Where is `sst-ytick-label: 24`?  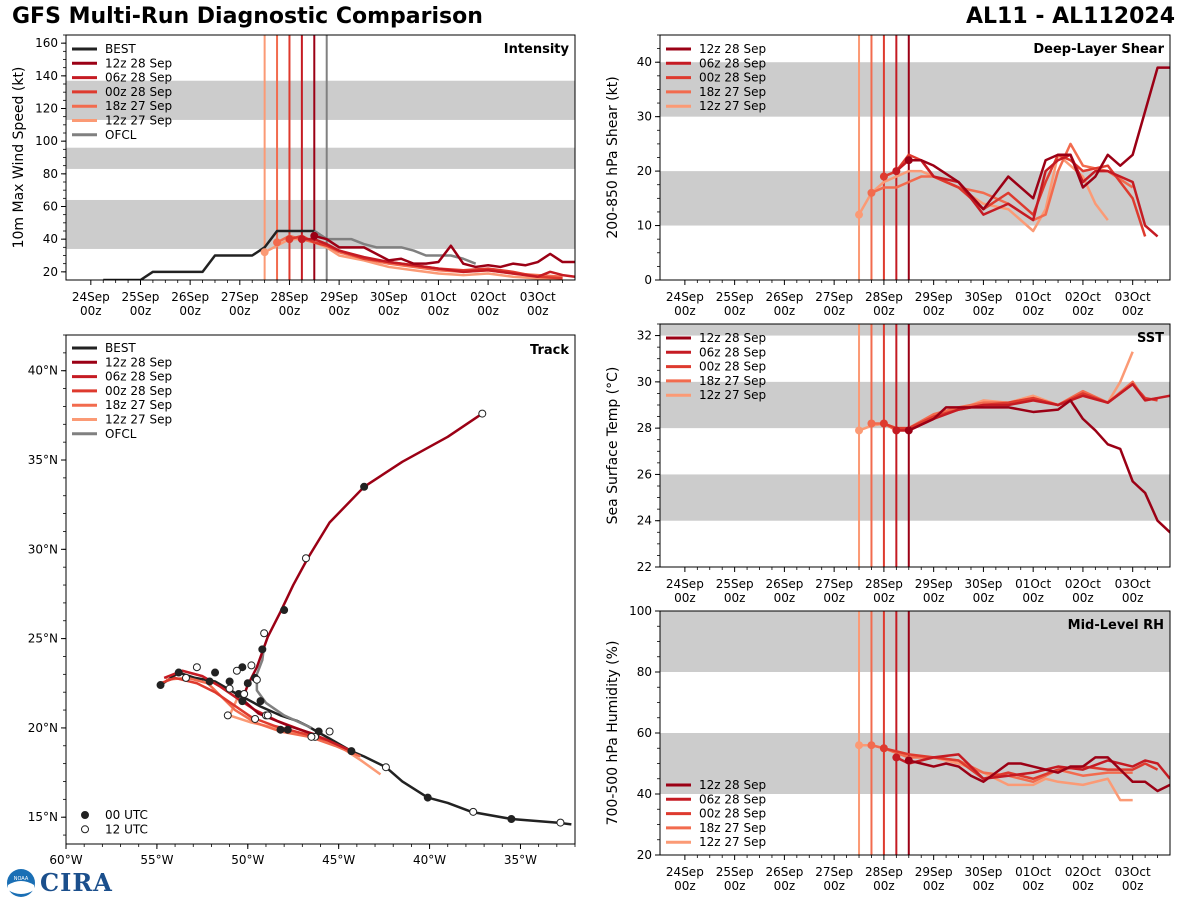
sst-ytick-label: 24 is located at coordinates (644, 521).